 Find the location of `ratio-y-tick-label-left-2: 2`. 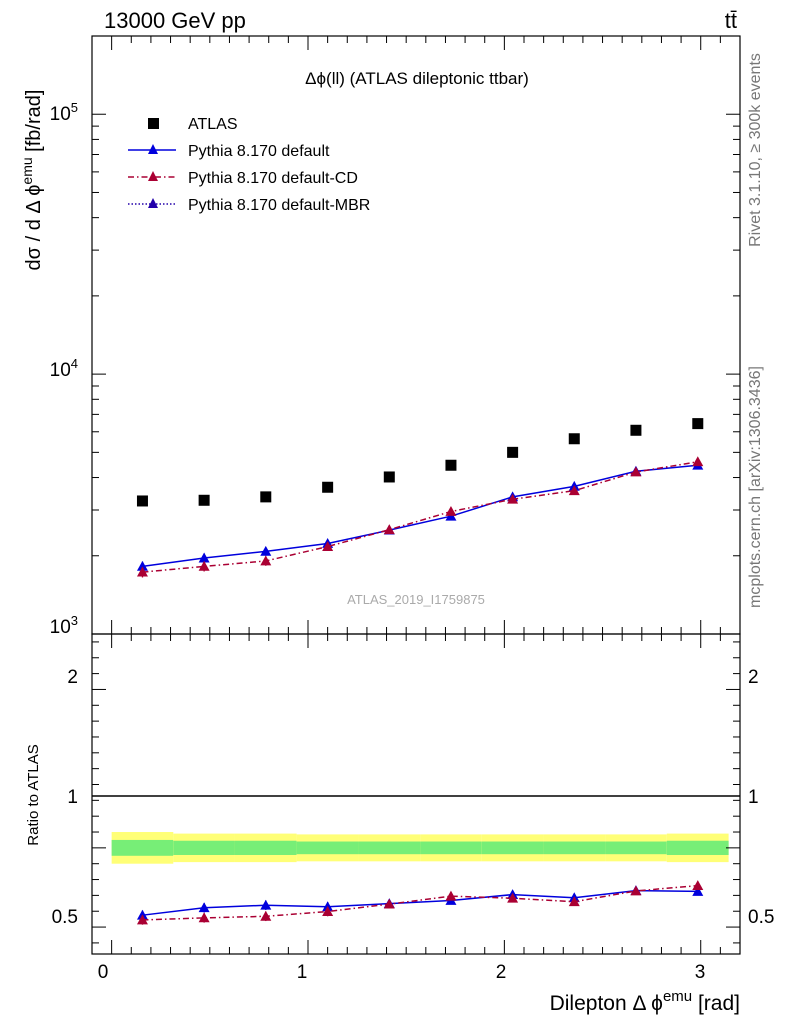

ratio-y-tick-label-left-2: 2 is located at coordinates (72, 677).